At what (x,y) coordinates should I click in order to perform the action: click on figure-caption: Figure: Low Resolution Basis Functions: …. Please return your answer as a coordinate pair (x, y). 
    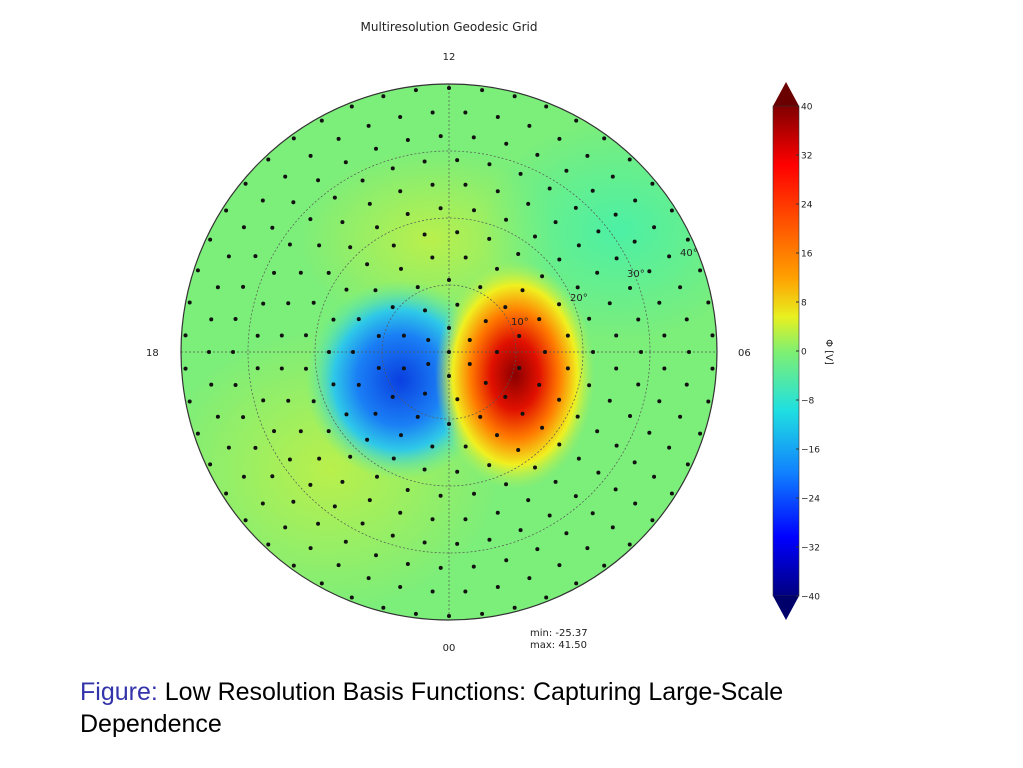
    Looking at the image, I should click on (460, 708).